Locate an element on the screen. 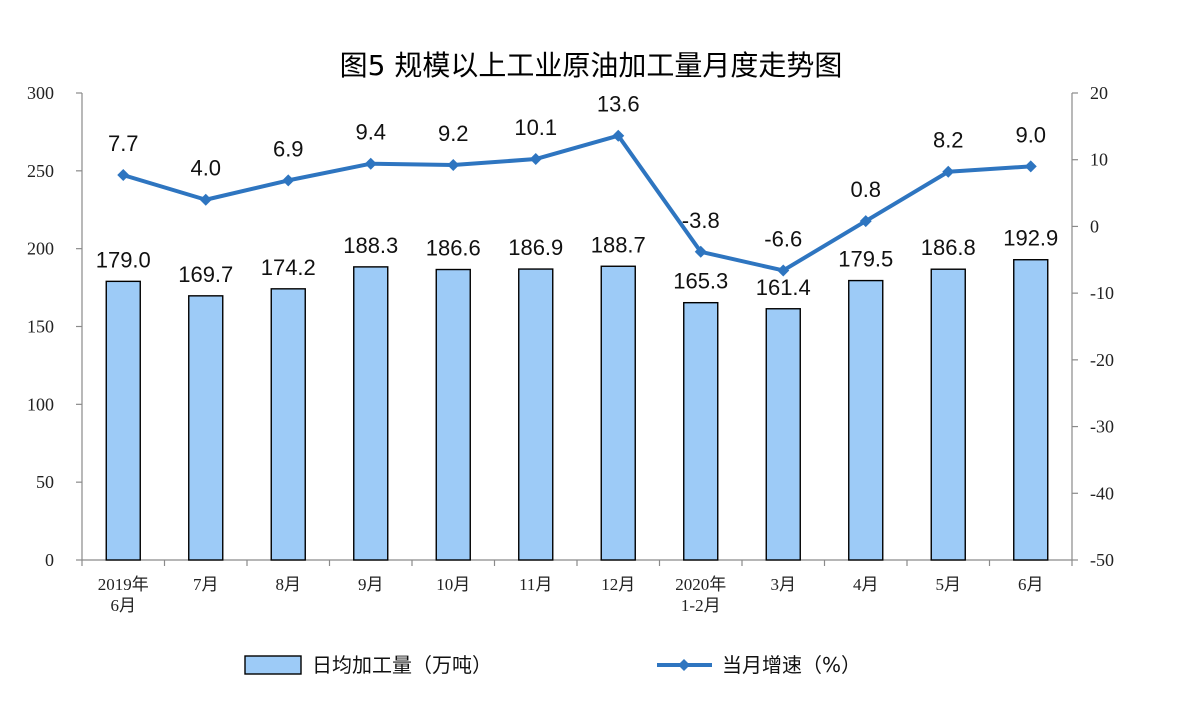 The height and width of the screenshot is (728, 1182). line-value-label: 4.0 is located at coordinates (205, 168).